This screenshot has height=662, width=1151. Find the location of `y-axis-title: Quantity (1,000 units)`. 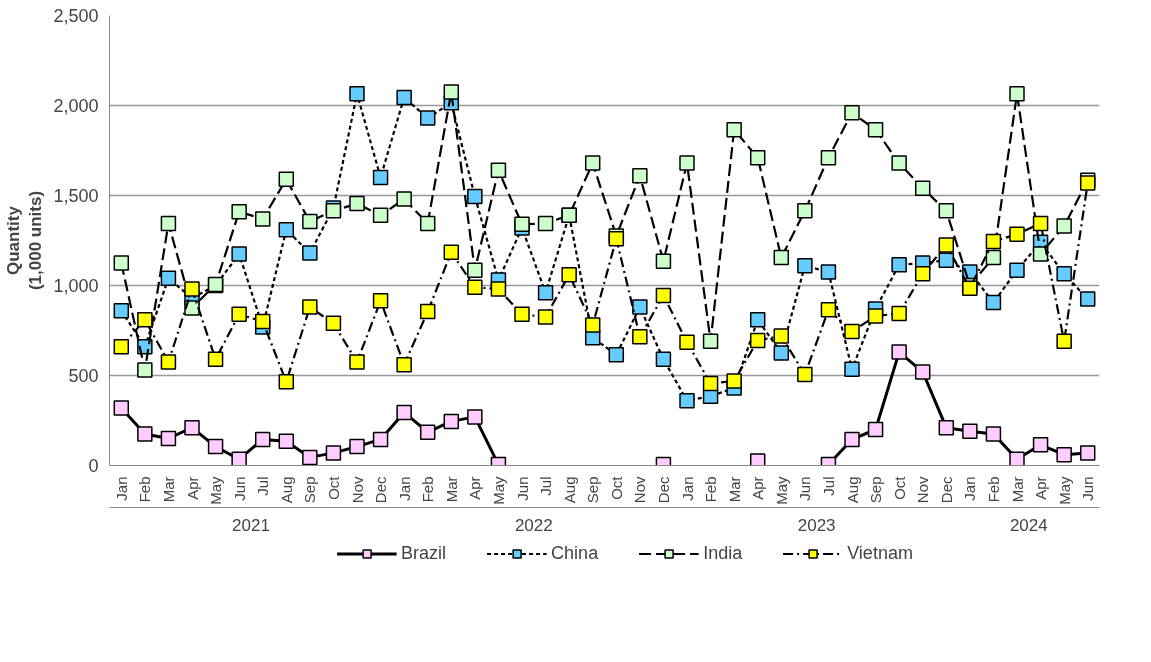

y-axis-title: Quantity (1,000 units) is located at coordinates (24, 240).